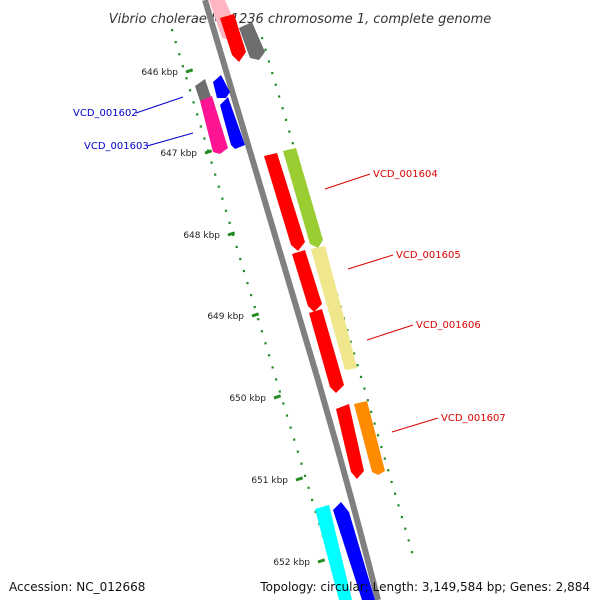 This screenshot has height=600, width=600. What do you see at coordinates (333, 552) in the screenshot?
I see `gene-cyan-arrow-bottom` at bounding box center [333, 552].